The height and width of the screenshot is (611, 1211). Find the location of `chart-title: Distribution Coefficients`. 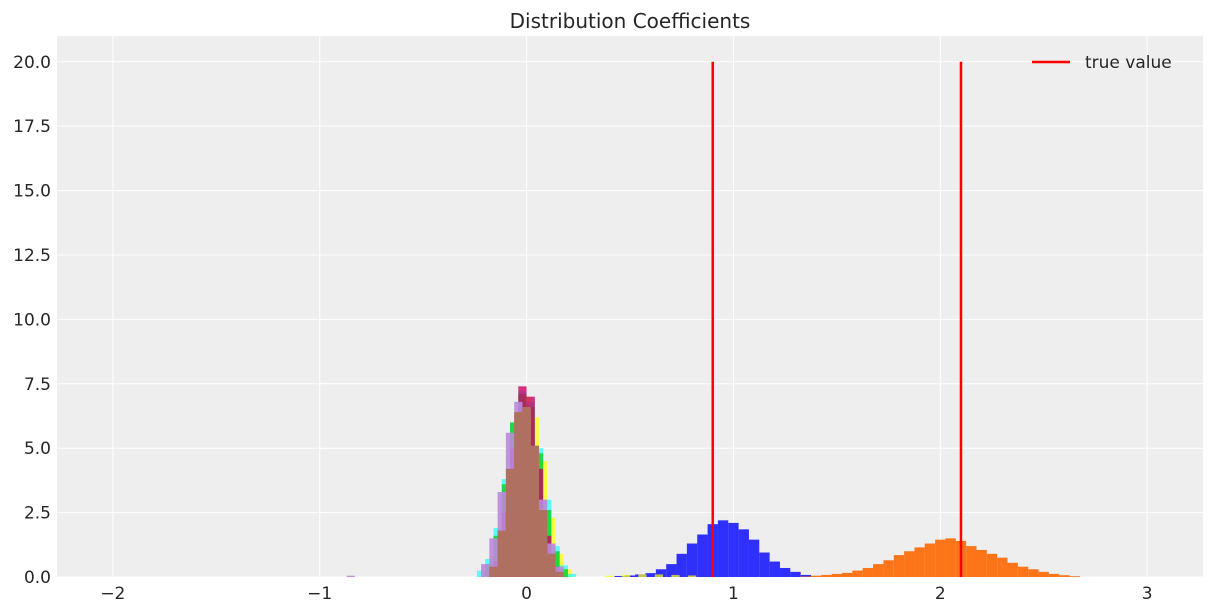

chart-title: Distribution Coefficients is located at coordinates (630, 21).